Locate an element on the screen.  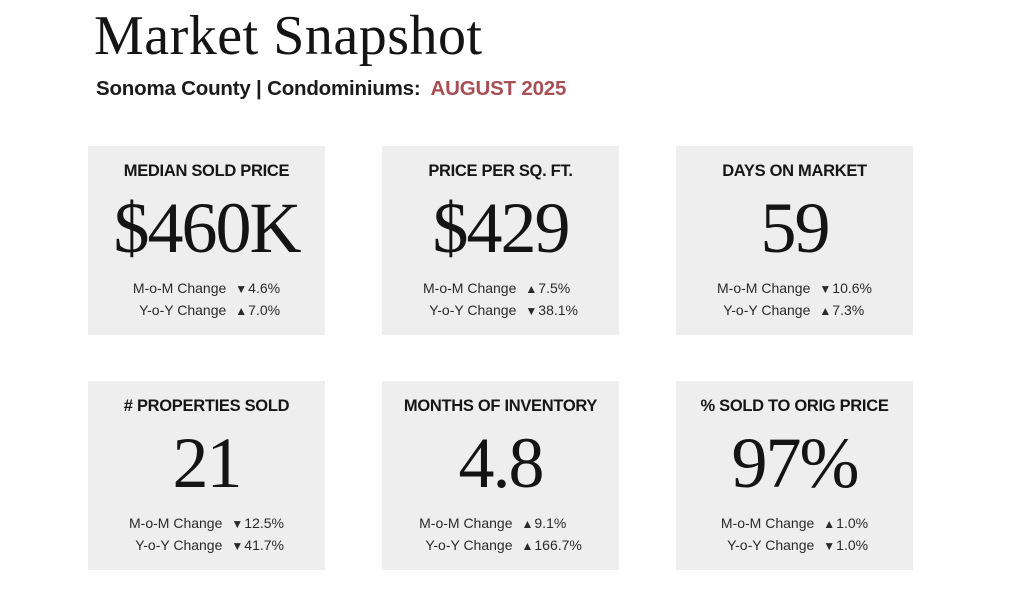
yoy-change-value: ▲7.0% is located at coordinates (258, 309).